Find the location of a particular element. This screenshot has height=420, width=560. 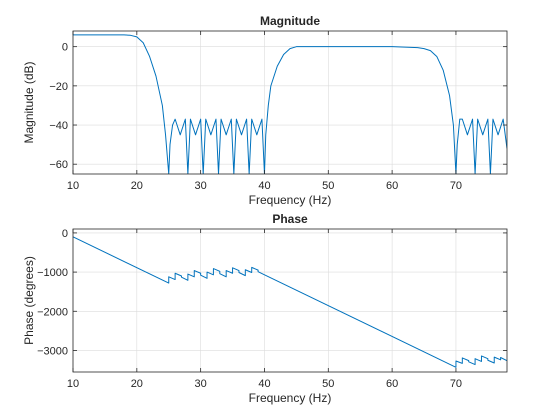

magnitude-x-tick-label: 40 is located at coordinates (264, 186).